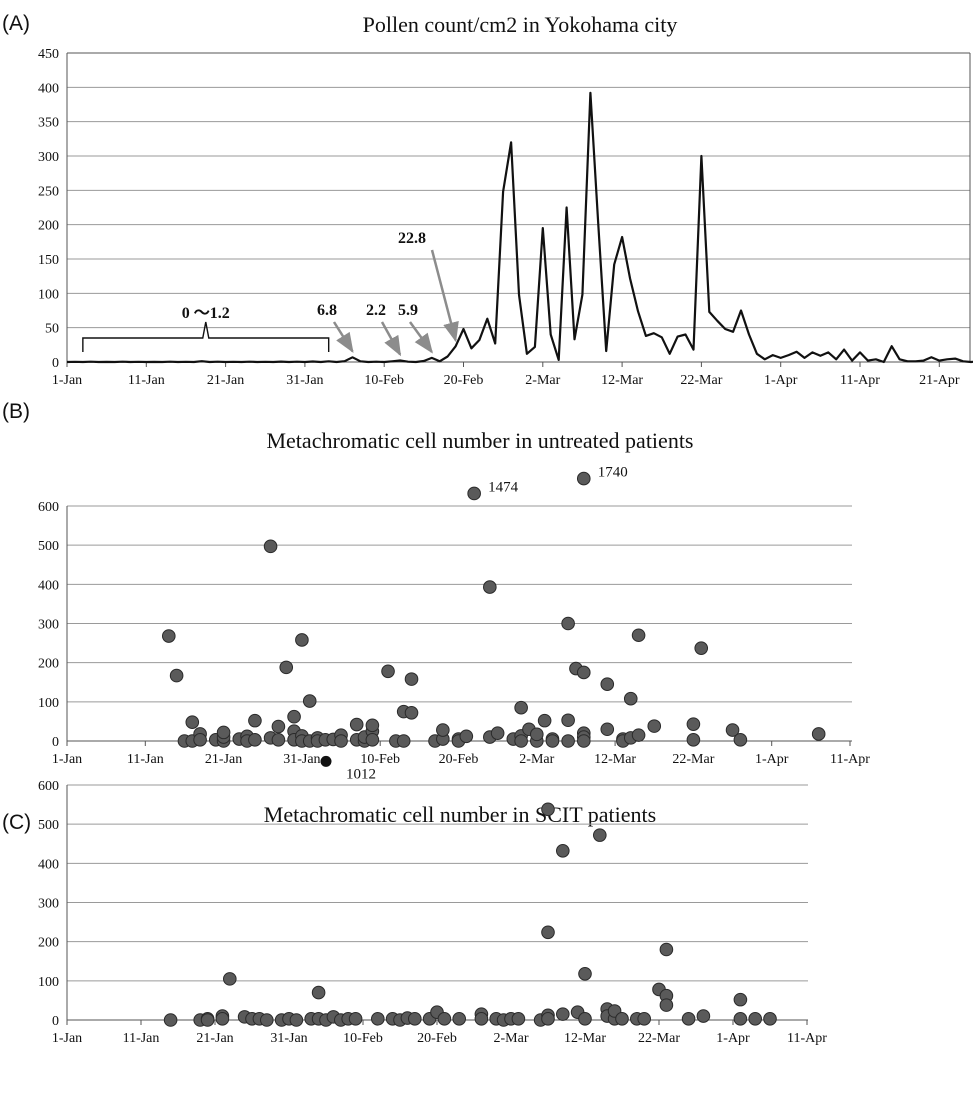  I want to click on a-x-tick-label: 11-Jan, so click(146, 380).